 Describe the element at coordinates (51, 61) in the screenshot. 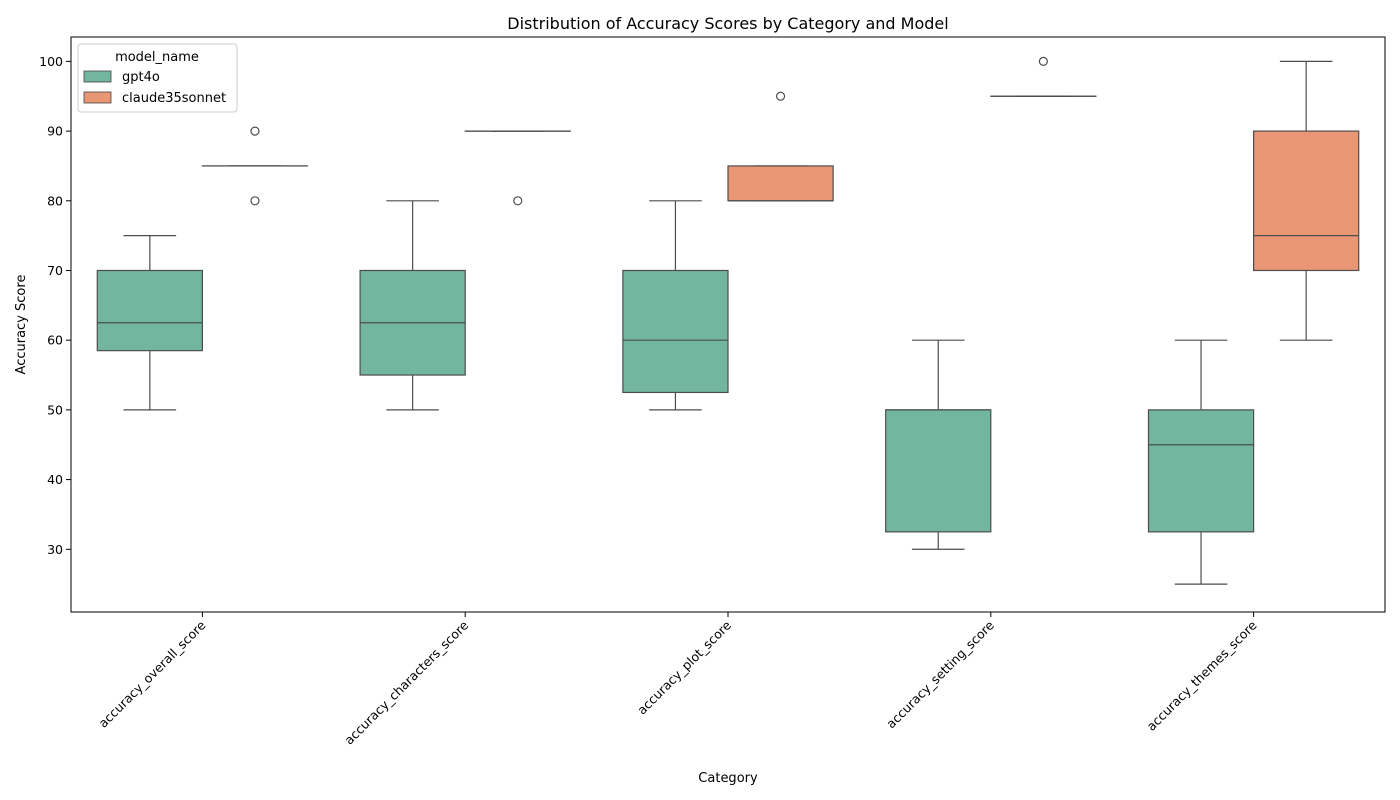

I see `y-tick-label: 100` at that location.